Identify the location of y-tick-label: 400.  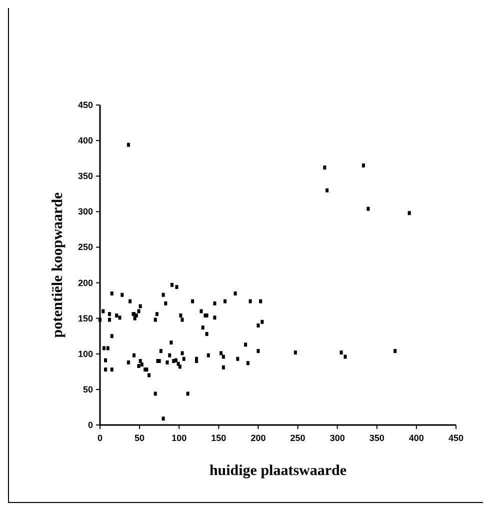
(85, 141).